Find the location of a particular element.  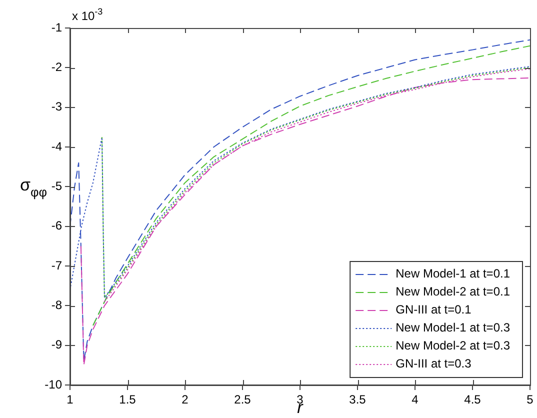

y-tick-label: -6 is located at coordinates (56, 225).